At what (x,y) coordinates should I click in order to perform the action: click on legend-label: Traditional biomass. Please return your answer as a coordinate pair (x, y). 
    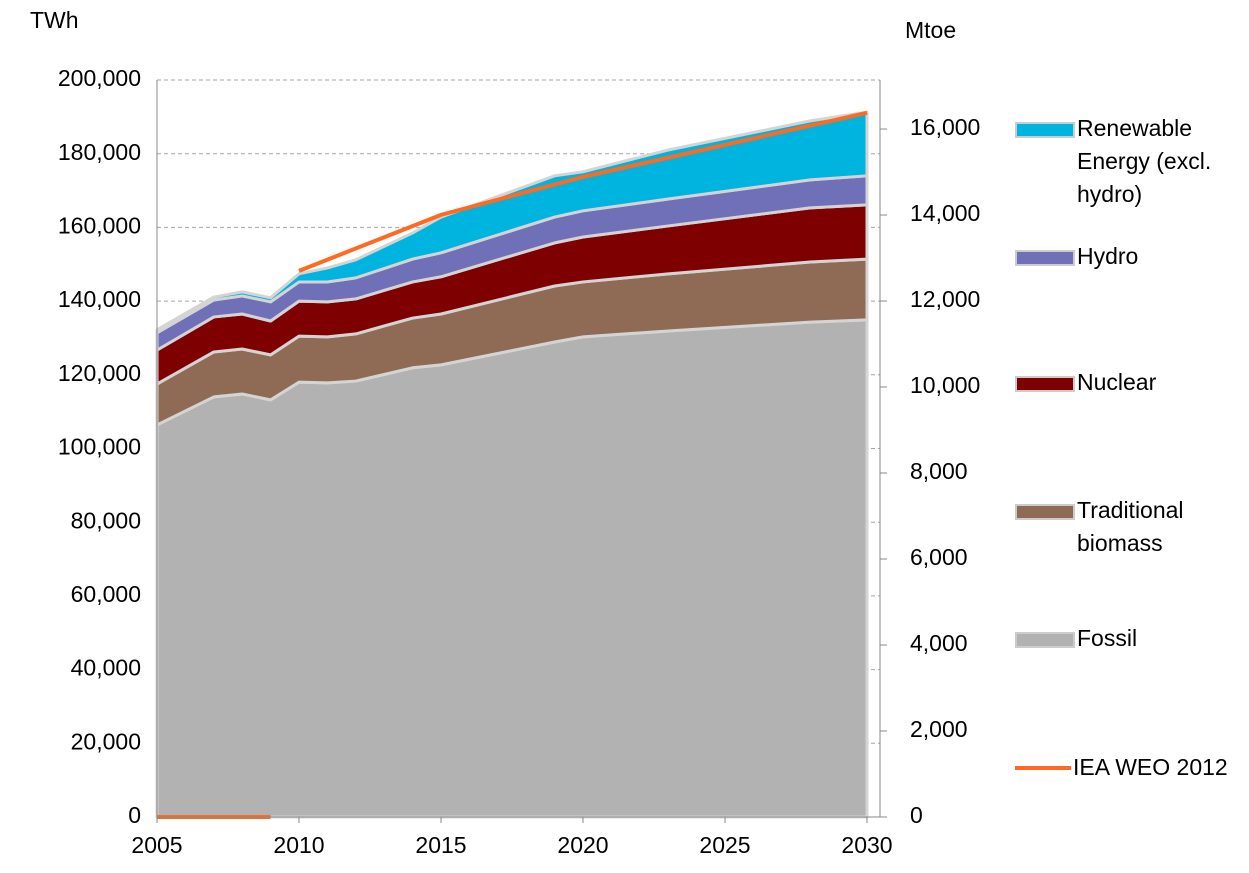
    Looking at the image, I should click on (1130, 526).